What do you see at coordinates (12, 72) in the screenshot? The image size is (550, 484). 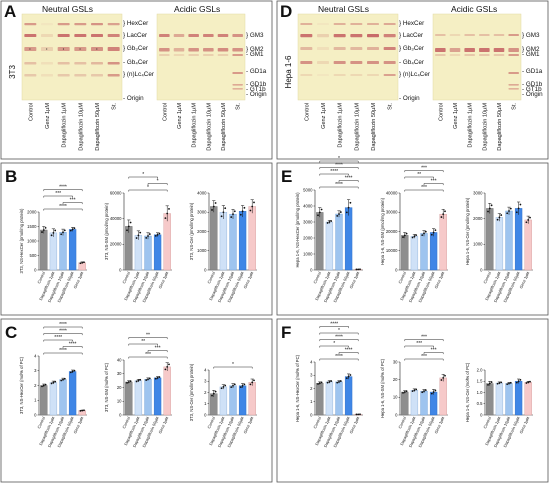 I see `cell-line-label-3t3: 3T3` at bounding box center [12, 72].